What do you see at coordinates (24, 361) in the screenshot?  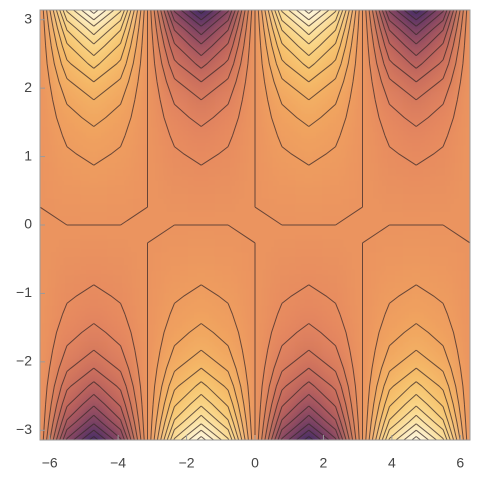 I see `y-tick-label: −2` at bounding box center [24, 361].